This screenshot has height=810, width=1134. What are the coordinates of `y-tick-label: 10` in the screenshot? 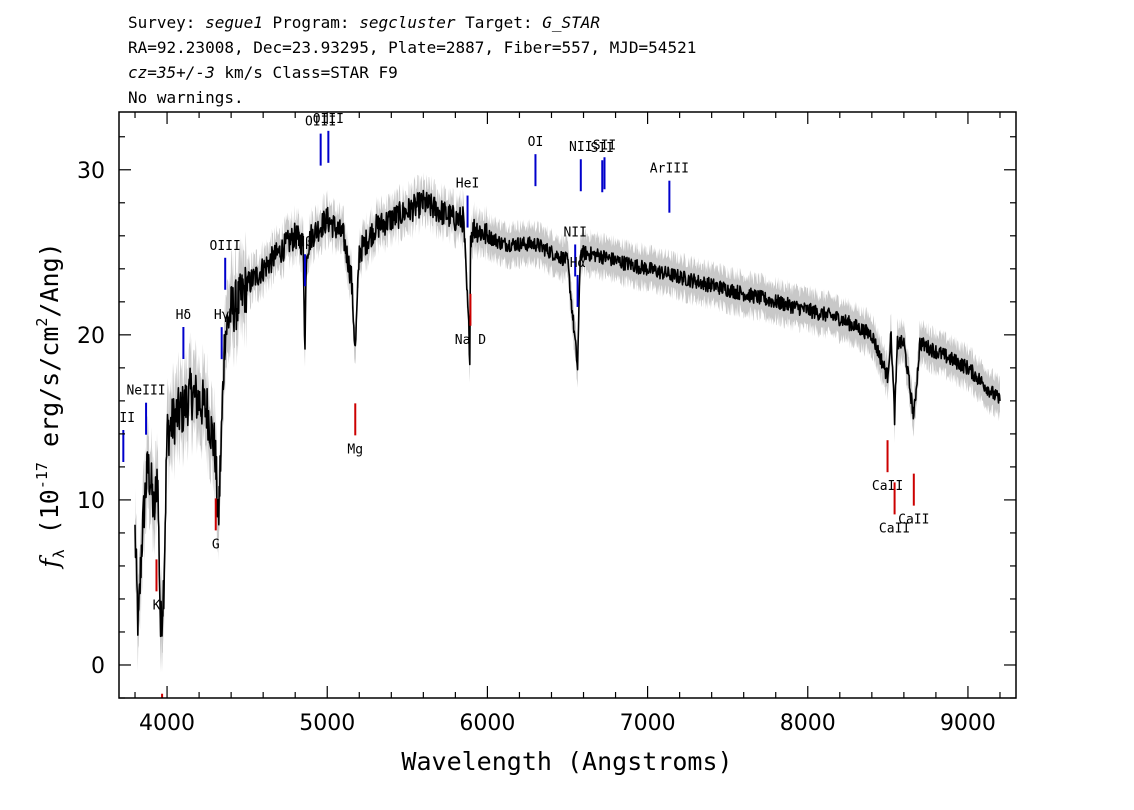 It's located at (91, 501).